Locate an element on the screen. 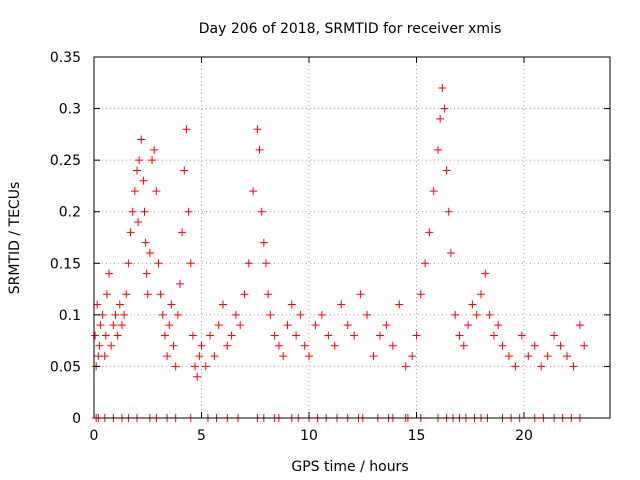 The height and width of the screenshot is (480, 640). y-tick-label: 0.35 is located at coordinates (65, 58).